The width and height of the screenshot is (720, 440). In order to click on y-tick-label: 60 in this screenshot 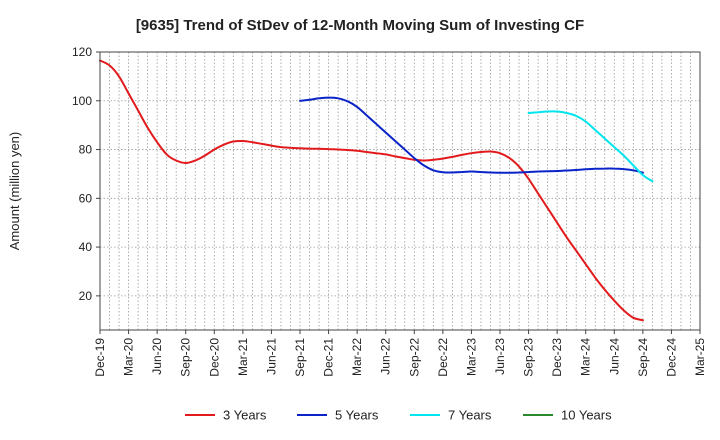, I will do `click(86, 198)`.